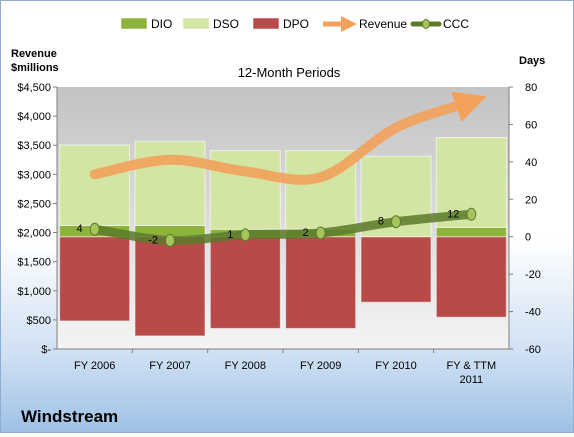 This screenshot has width=574, height=437. Describe the element at coordinates (34, 54) in the screenshot. I see `left-axis-title-line1: Revenue` at that location.